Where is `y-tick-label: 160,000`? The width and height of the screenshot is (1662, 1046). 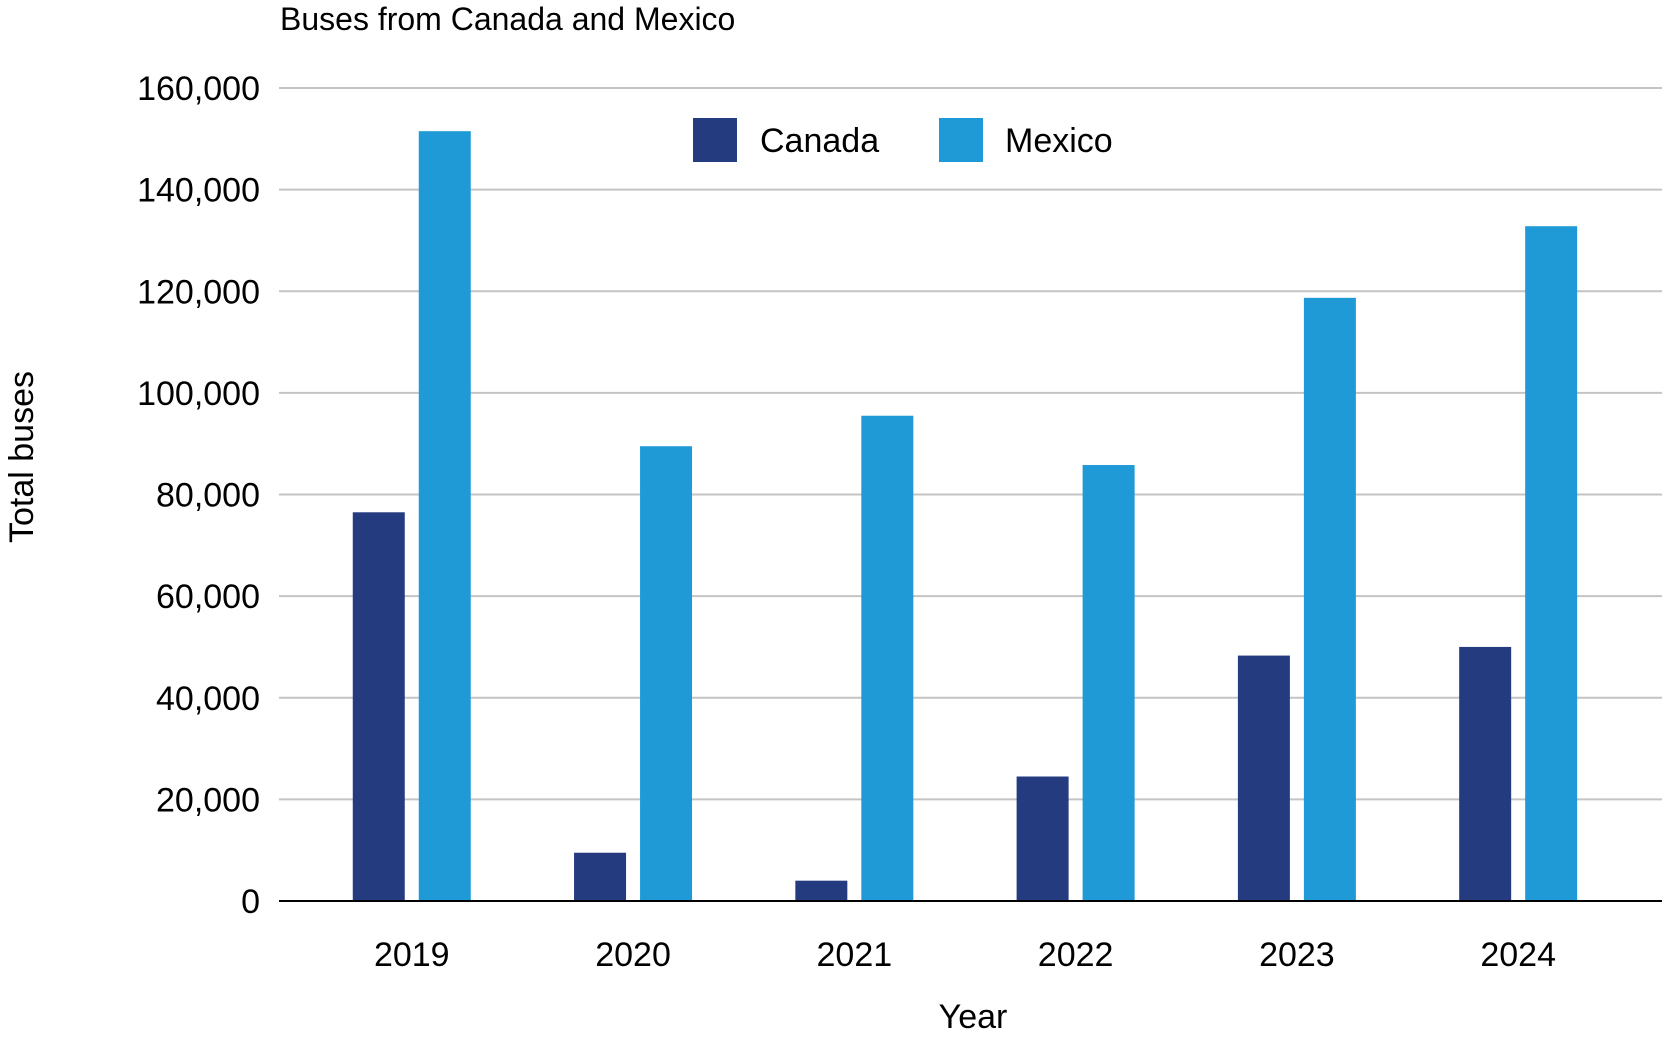
y-tick-label: 160,000 is located at coordinates (198, 89).